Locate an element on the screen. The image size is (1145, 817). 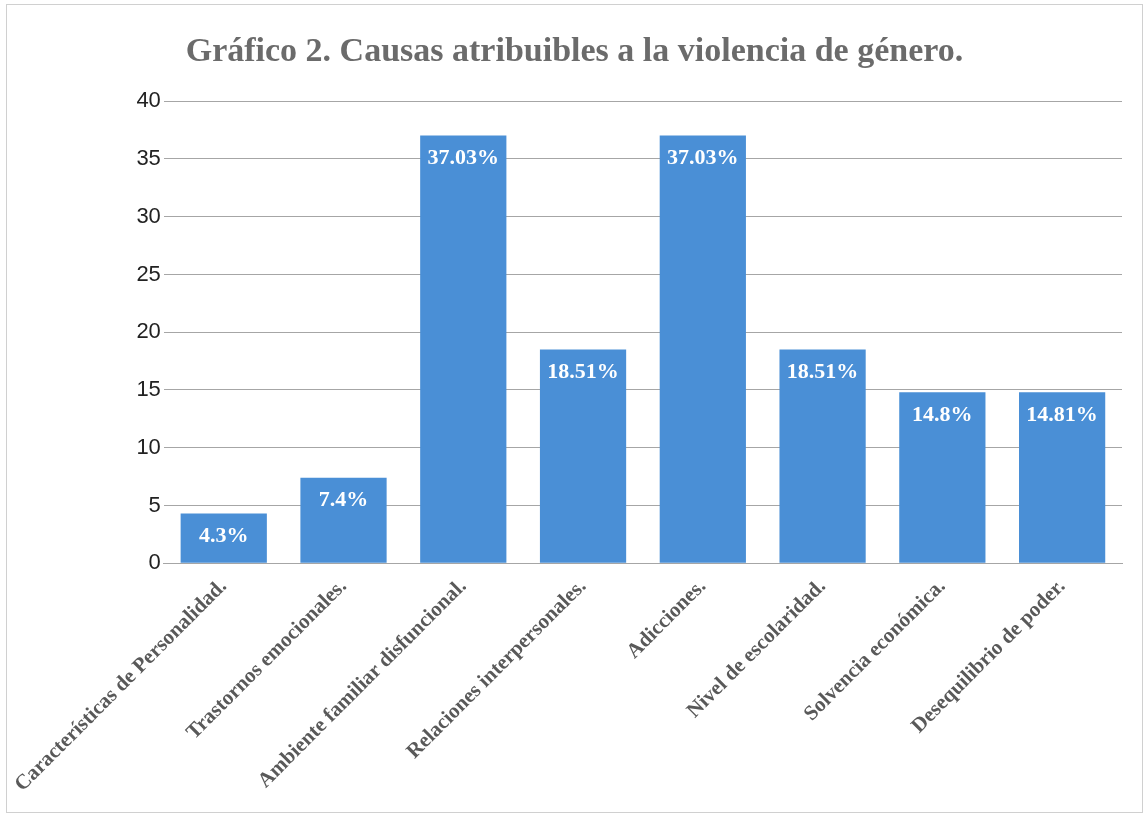
y-tick-label: 0 is located at coordinates (154, 562).